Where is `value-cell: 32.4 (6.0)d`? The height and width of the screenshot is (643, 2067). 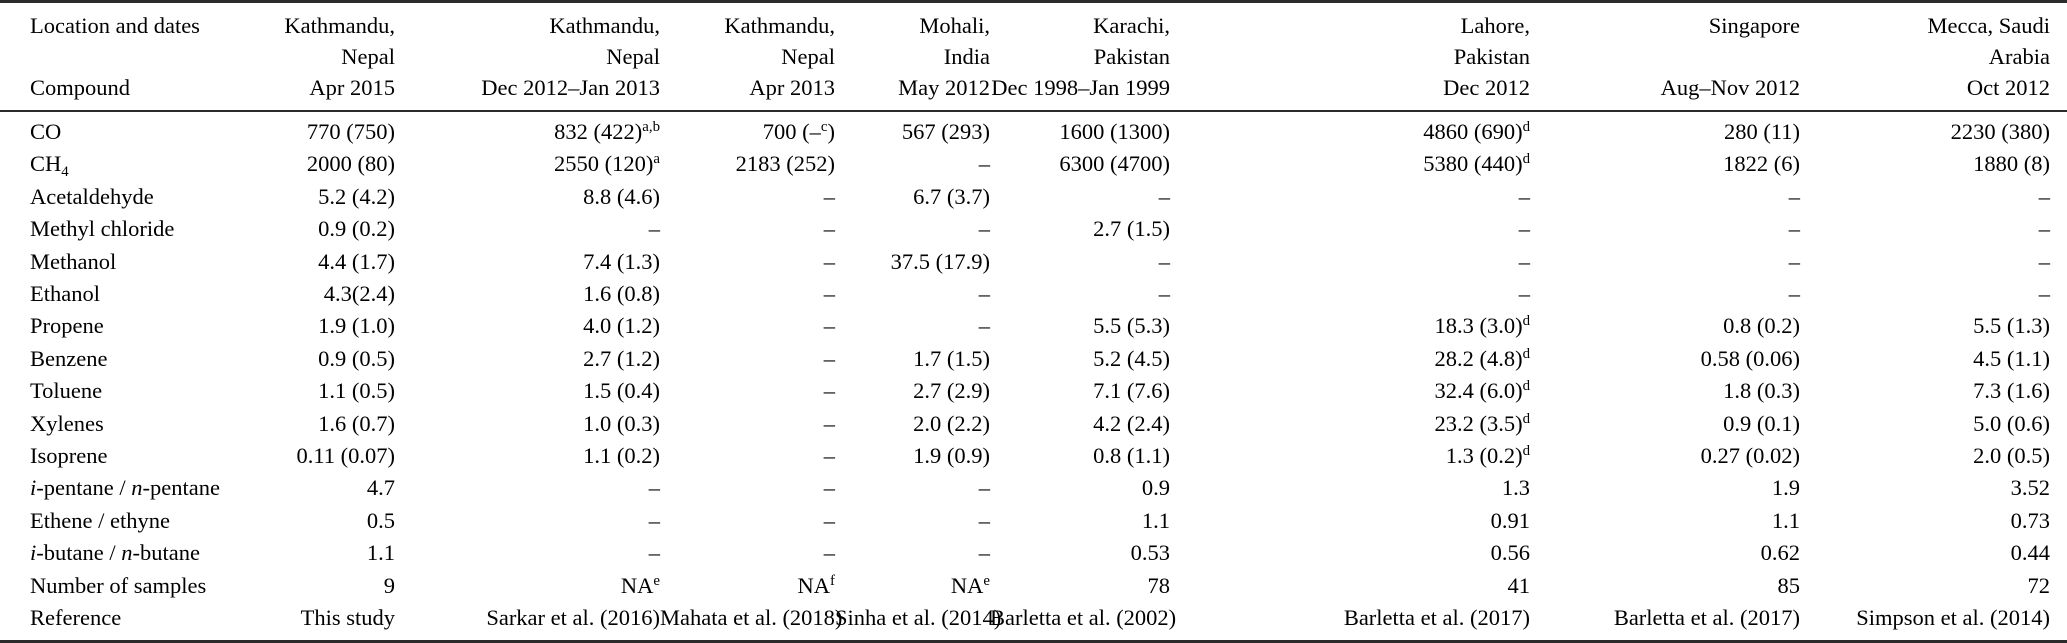
value-cell: 32.4 (6.0)d is located at coordinates (1482, 391).